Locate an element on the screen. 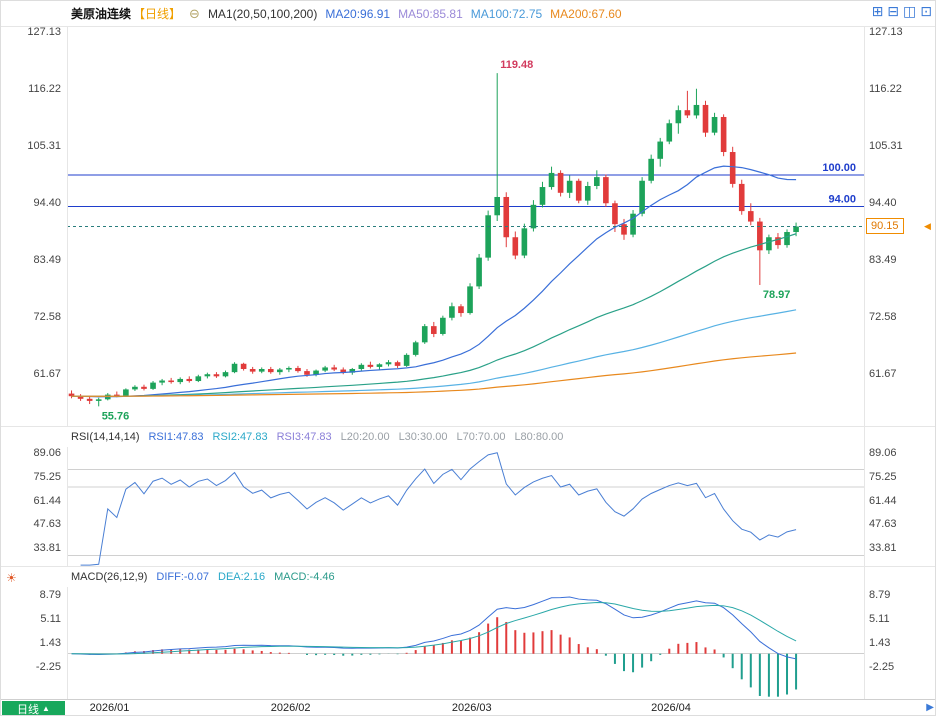 The height and width of the screenshot is (716, 936). left-plot-border is located at coordinates (67, 362).